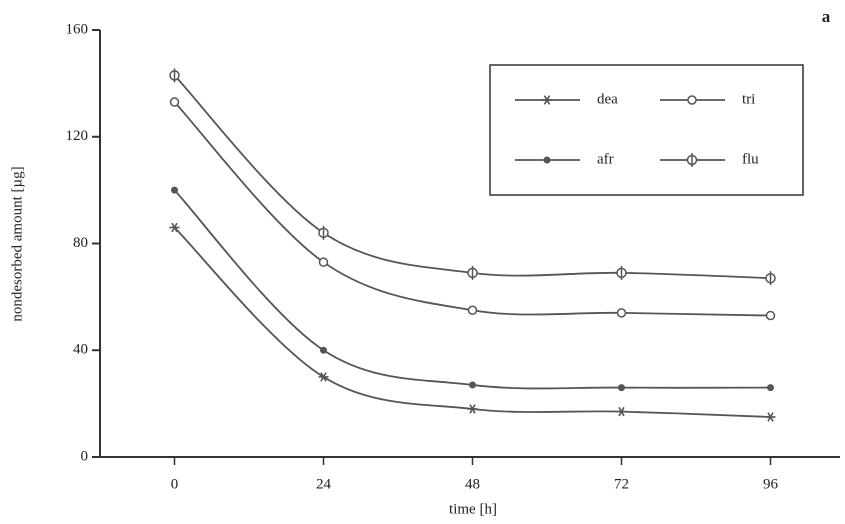 The image size is (845, 524). What do you see at coordinates (826, 16) in the screenshot?
I see `panel-label: a` at bounding box center [826, 16].